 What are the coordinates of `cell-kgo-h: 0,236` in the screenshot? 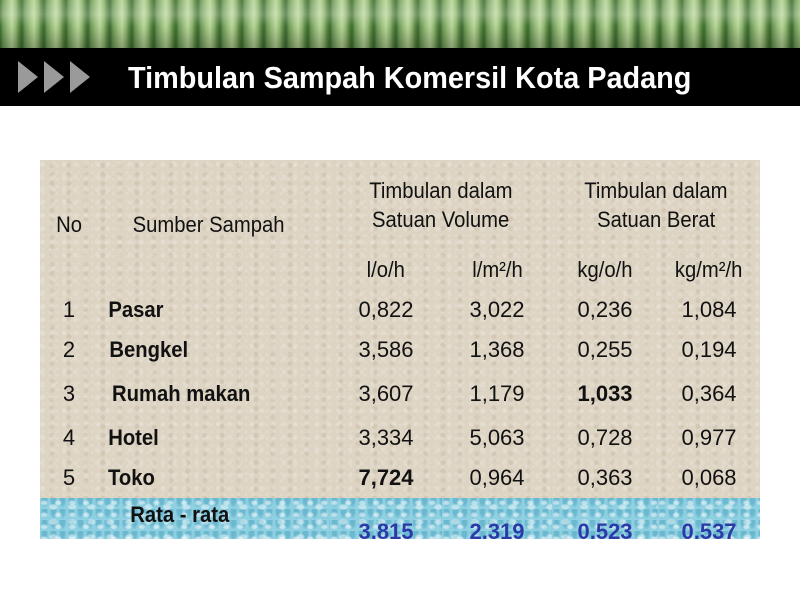 It's located at (605, 309).